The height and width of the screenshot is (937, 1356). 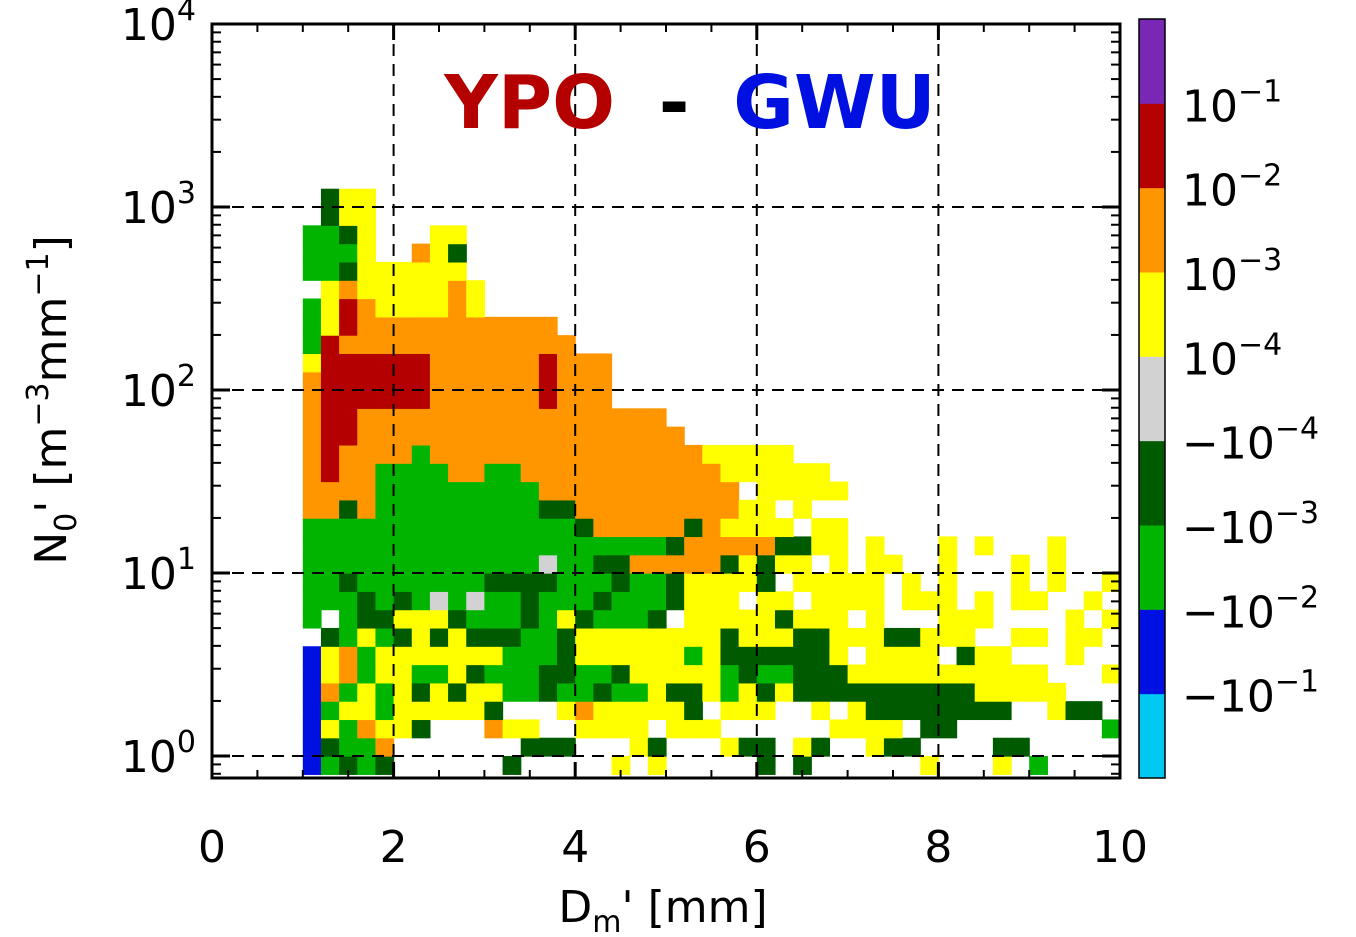 I want to click on y-axis-label-rest3: ], so click(x=51, y=243).